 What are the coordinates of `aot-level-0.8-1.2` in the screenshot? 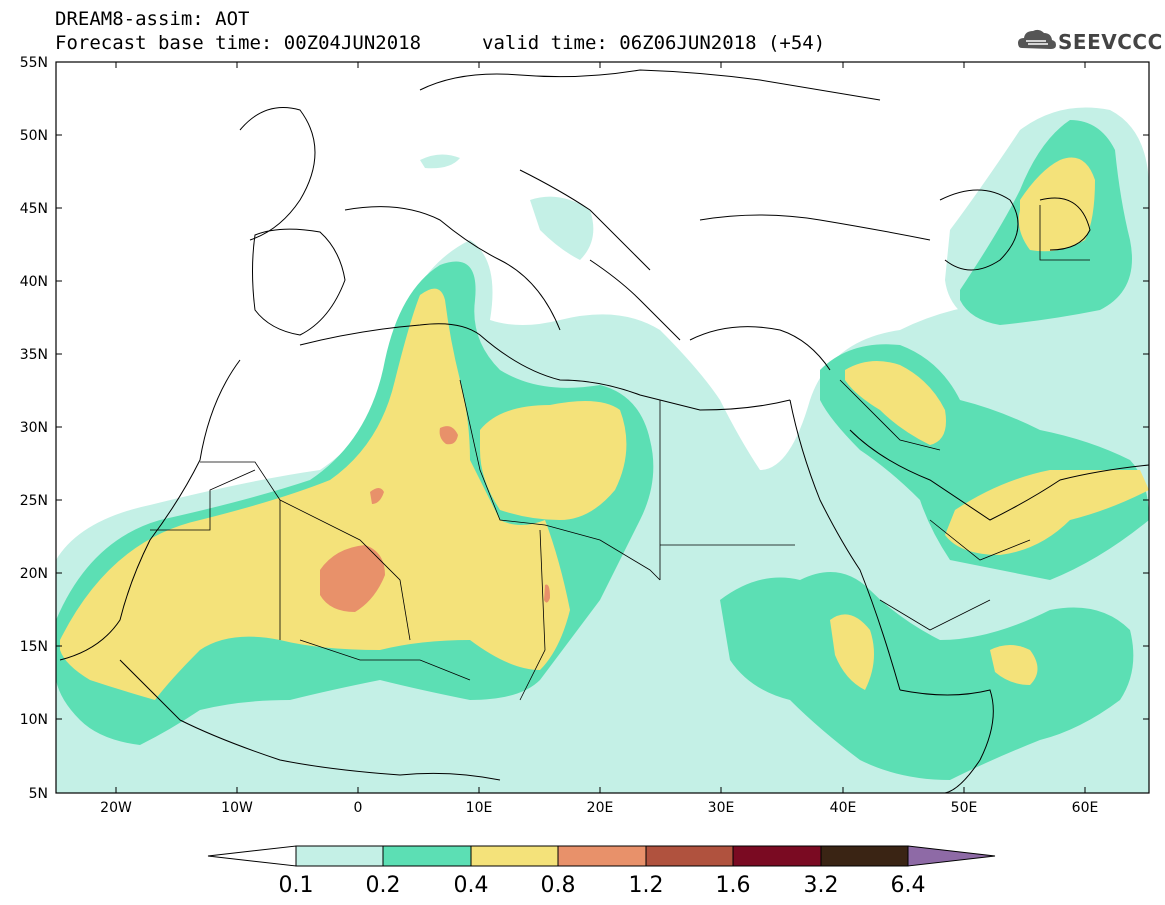 It's located at (435, 519).